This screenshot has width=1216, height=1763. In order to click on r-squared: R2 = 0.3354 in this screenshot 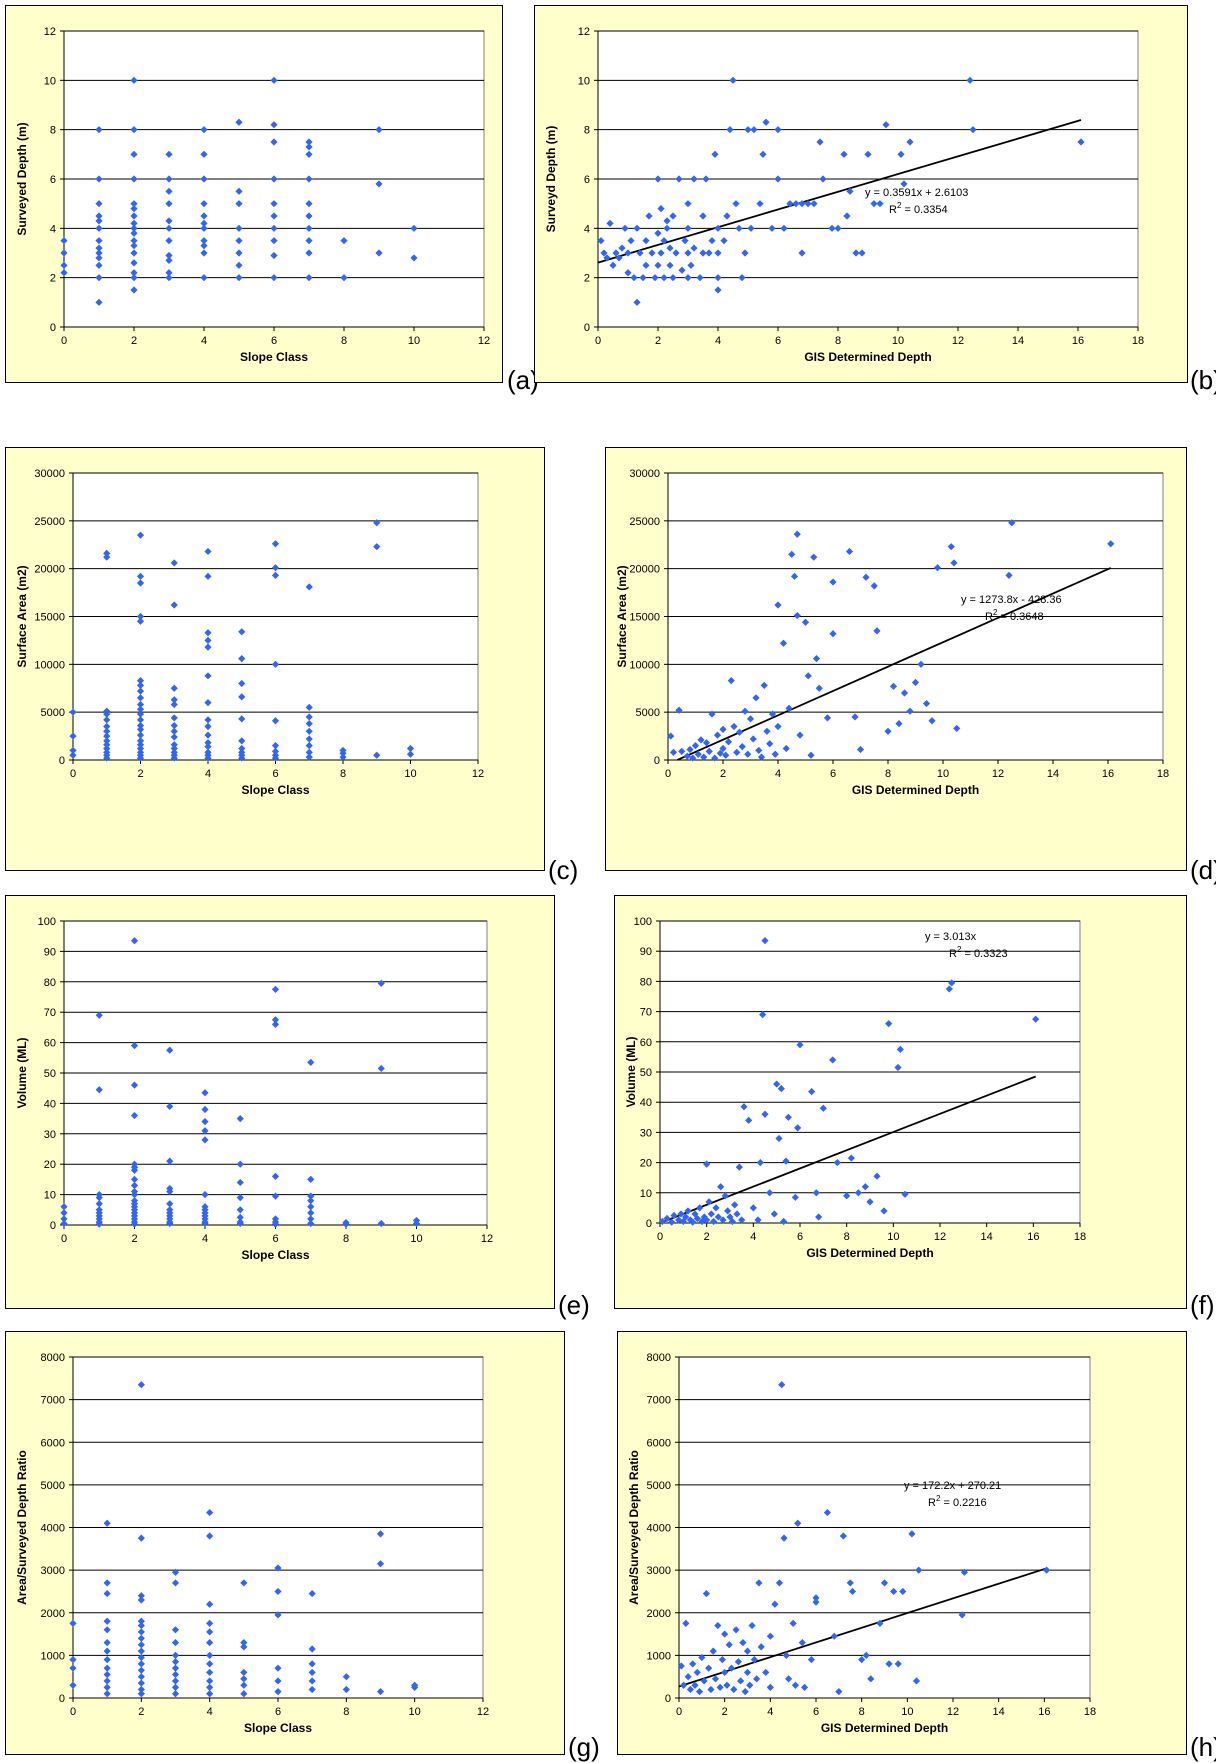, I will do `click(918, 208)`.